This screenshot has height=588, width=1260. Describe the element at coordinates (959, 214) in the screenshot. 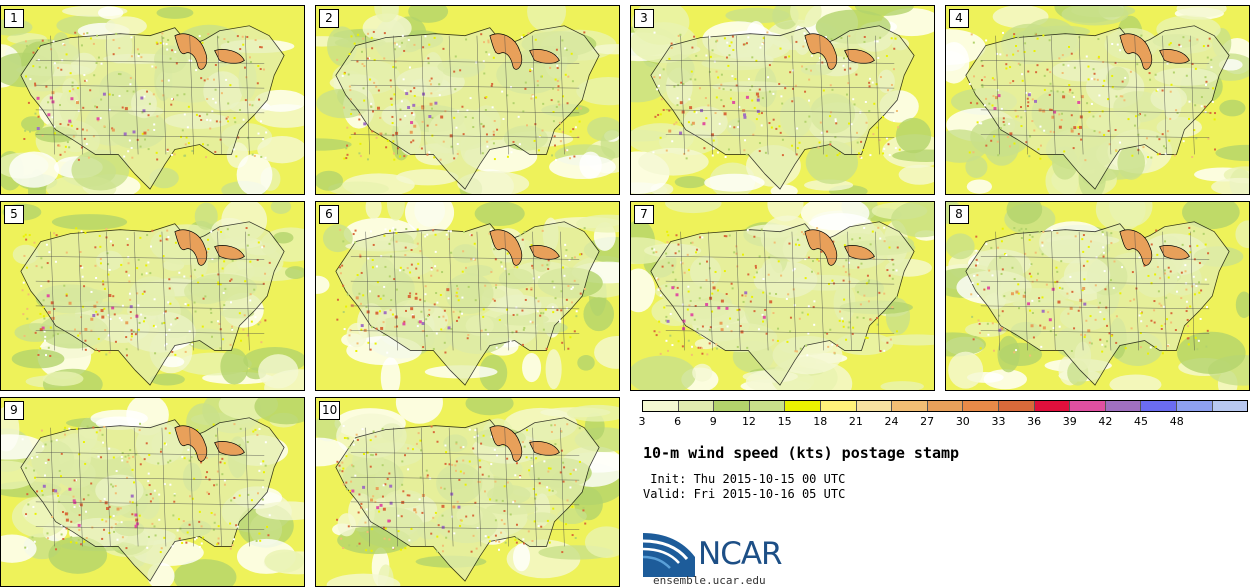

I see `panel-number: 8` at that location.